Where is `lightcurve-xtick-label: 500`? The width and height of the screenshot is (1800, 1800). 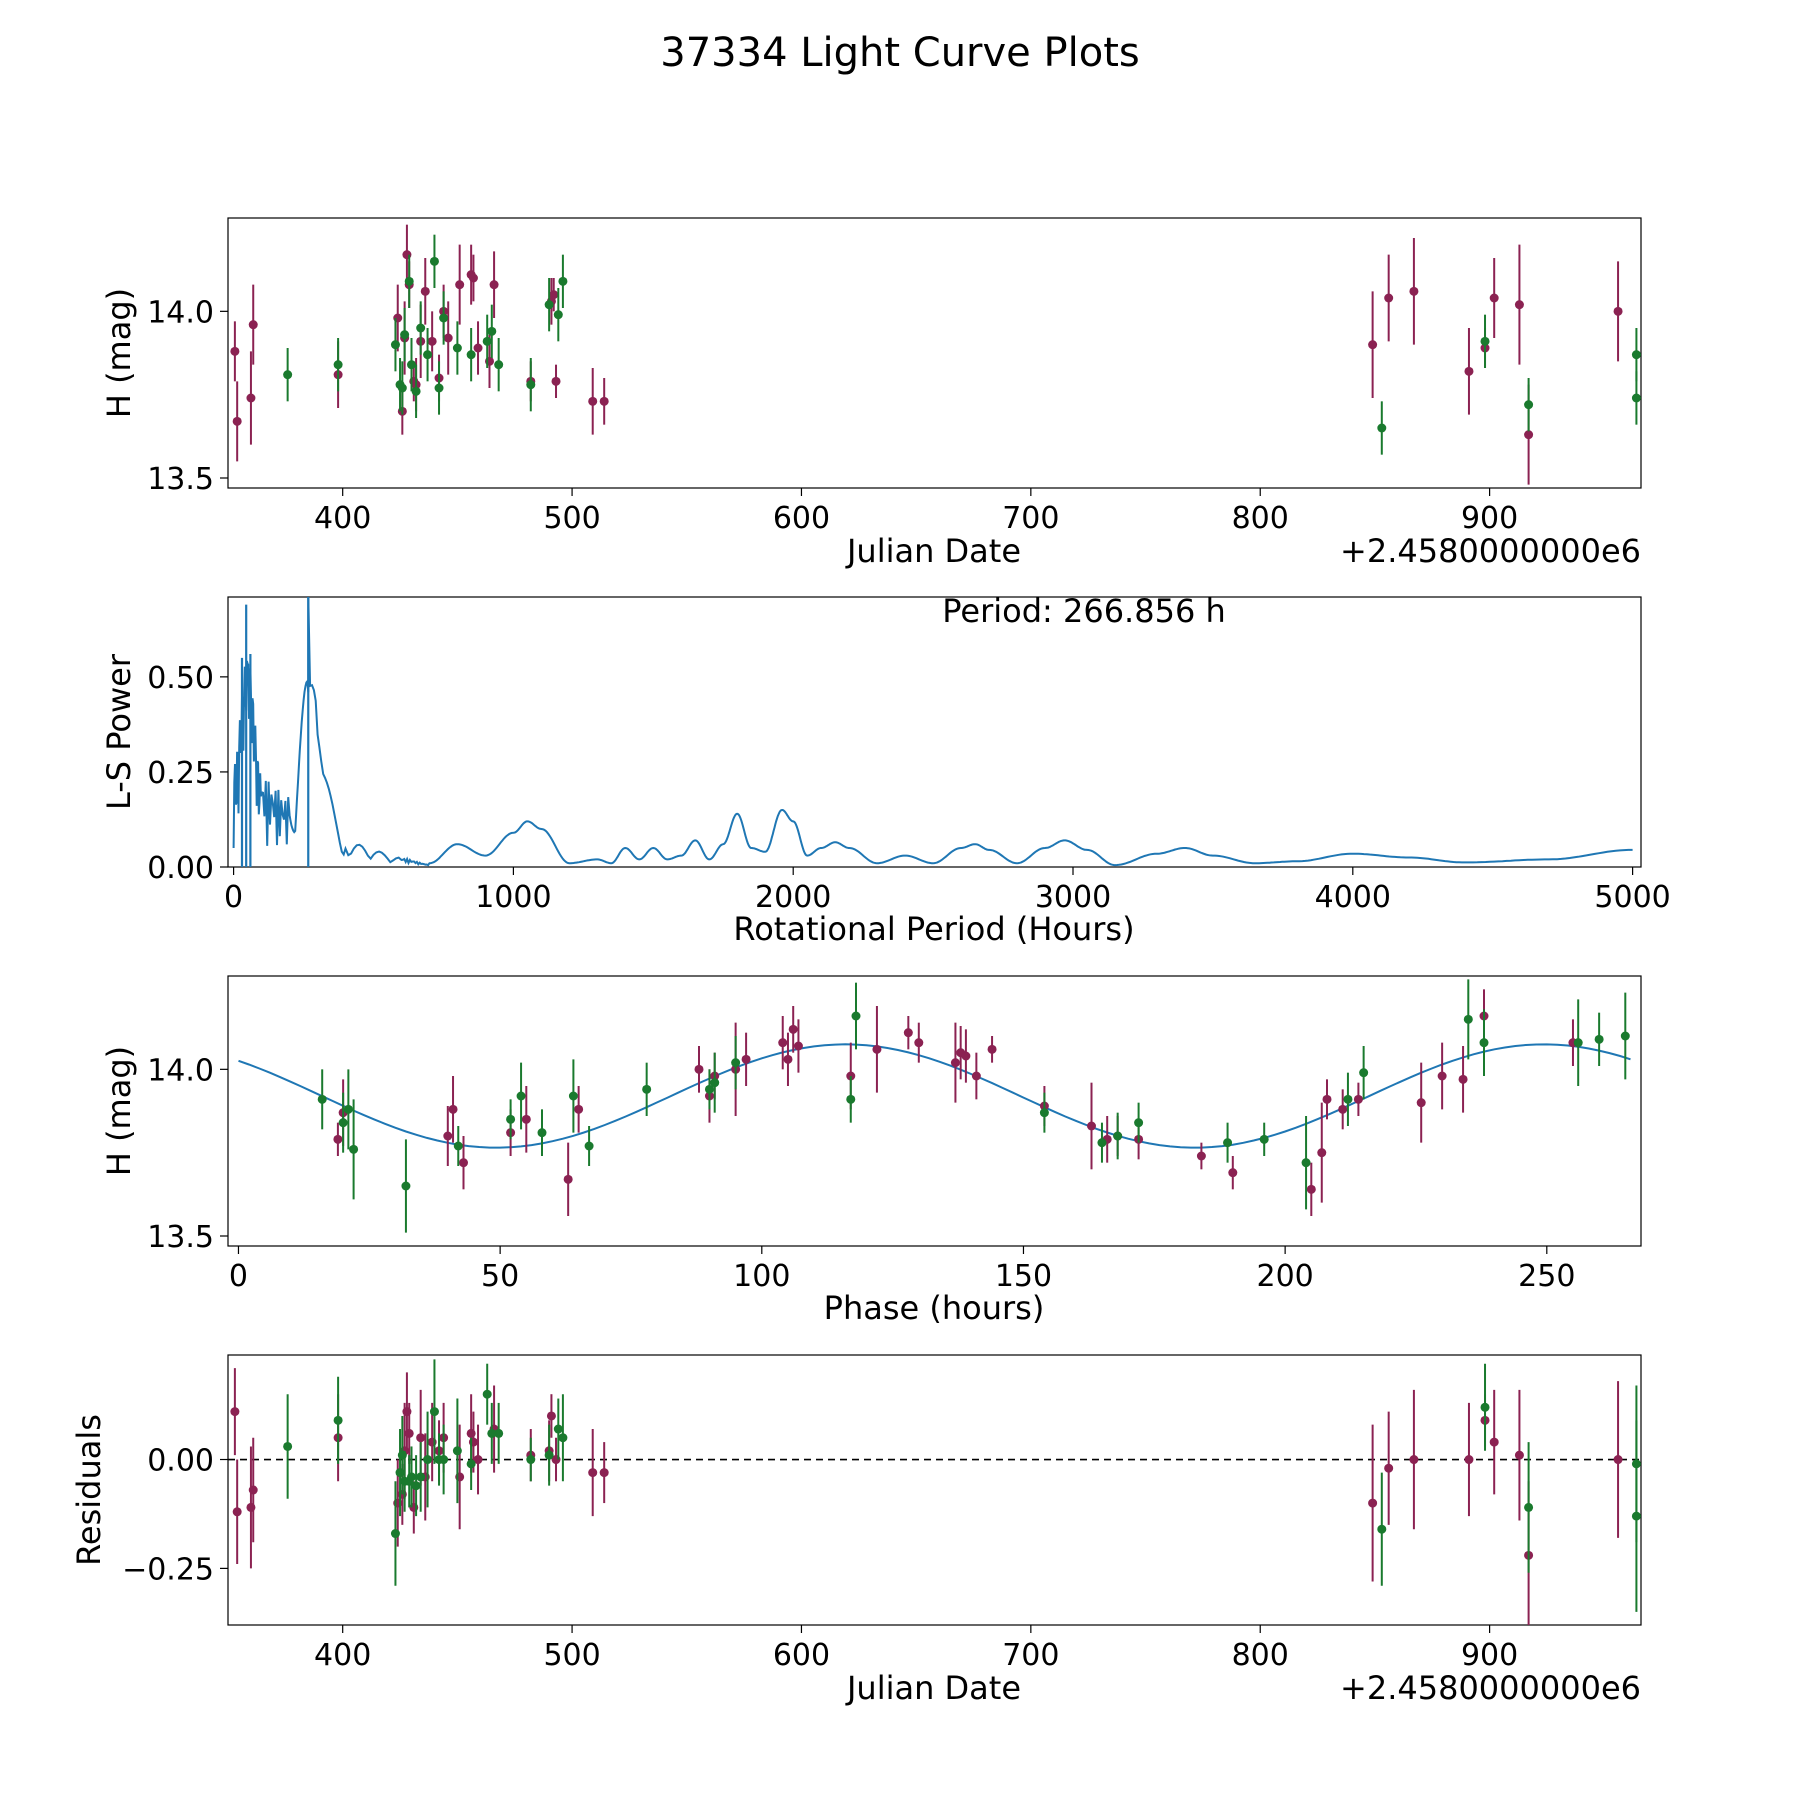
lightcurve-xtick-label: 500 is located at coordinates (571, 518).